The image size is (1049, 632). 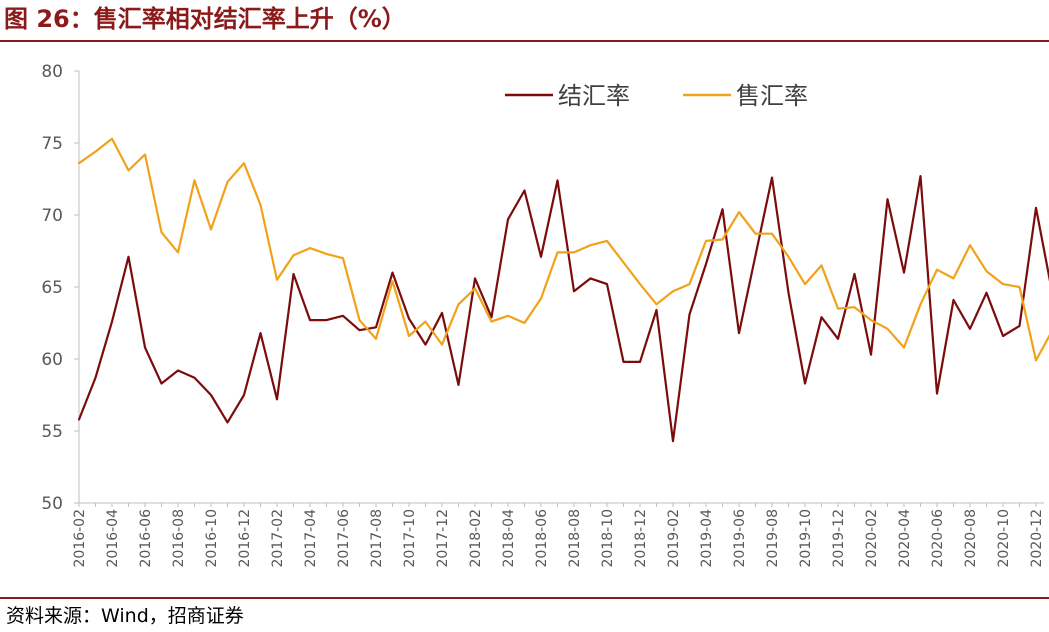 What do you see at coordinates (125, 616) in the screenshot?
I see `source-note: 资料来源：Wind，招商证券` at bounding box center [125, 616].